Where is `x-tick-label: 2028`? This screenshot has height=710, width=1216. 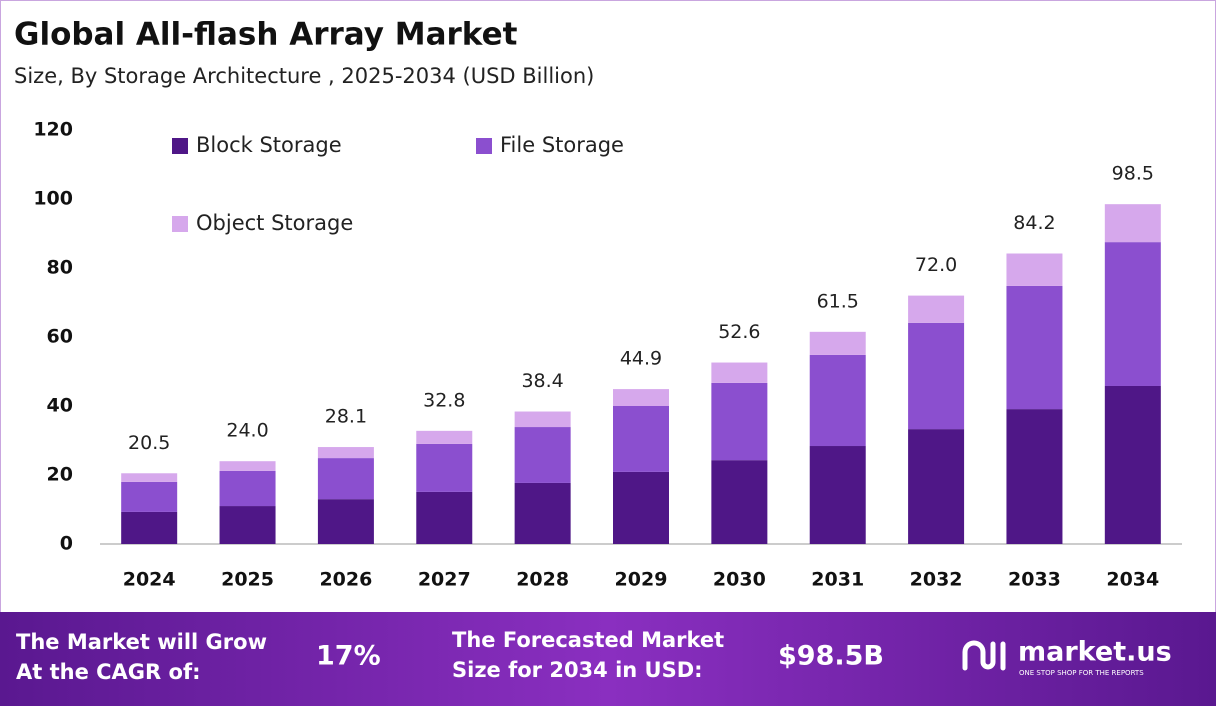
x-tick-label: 2028 is located at coordinates (542, 580).